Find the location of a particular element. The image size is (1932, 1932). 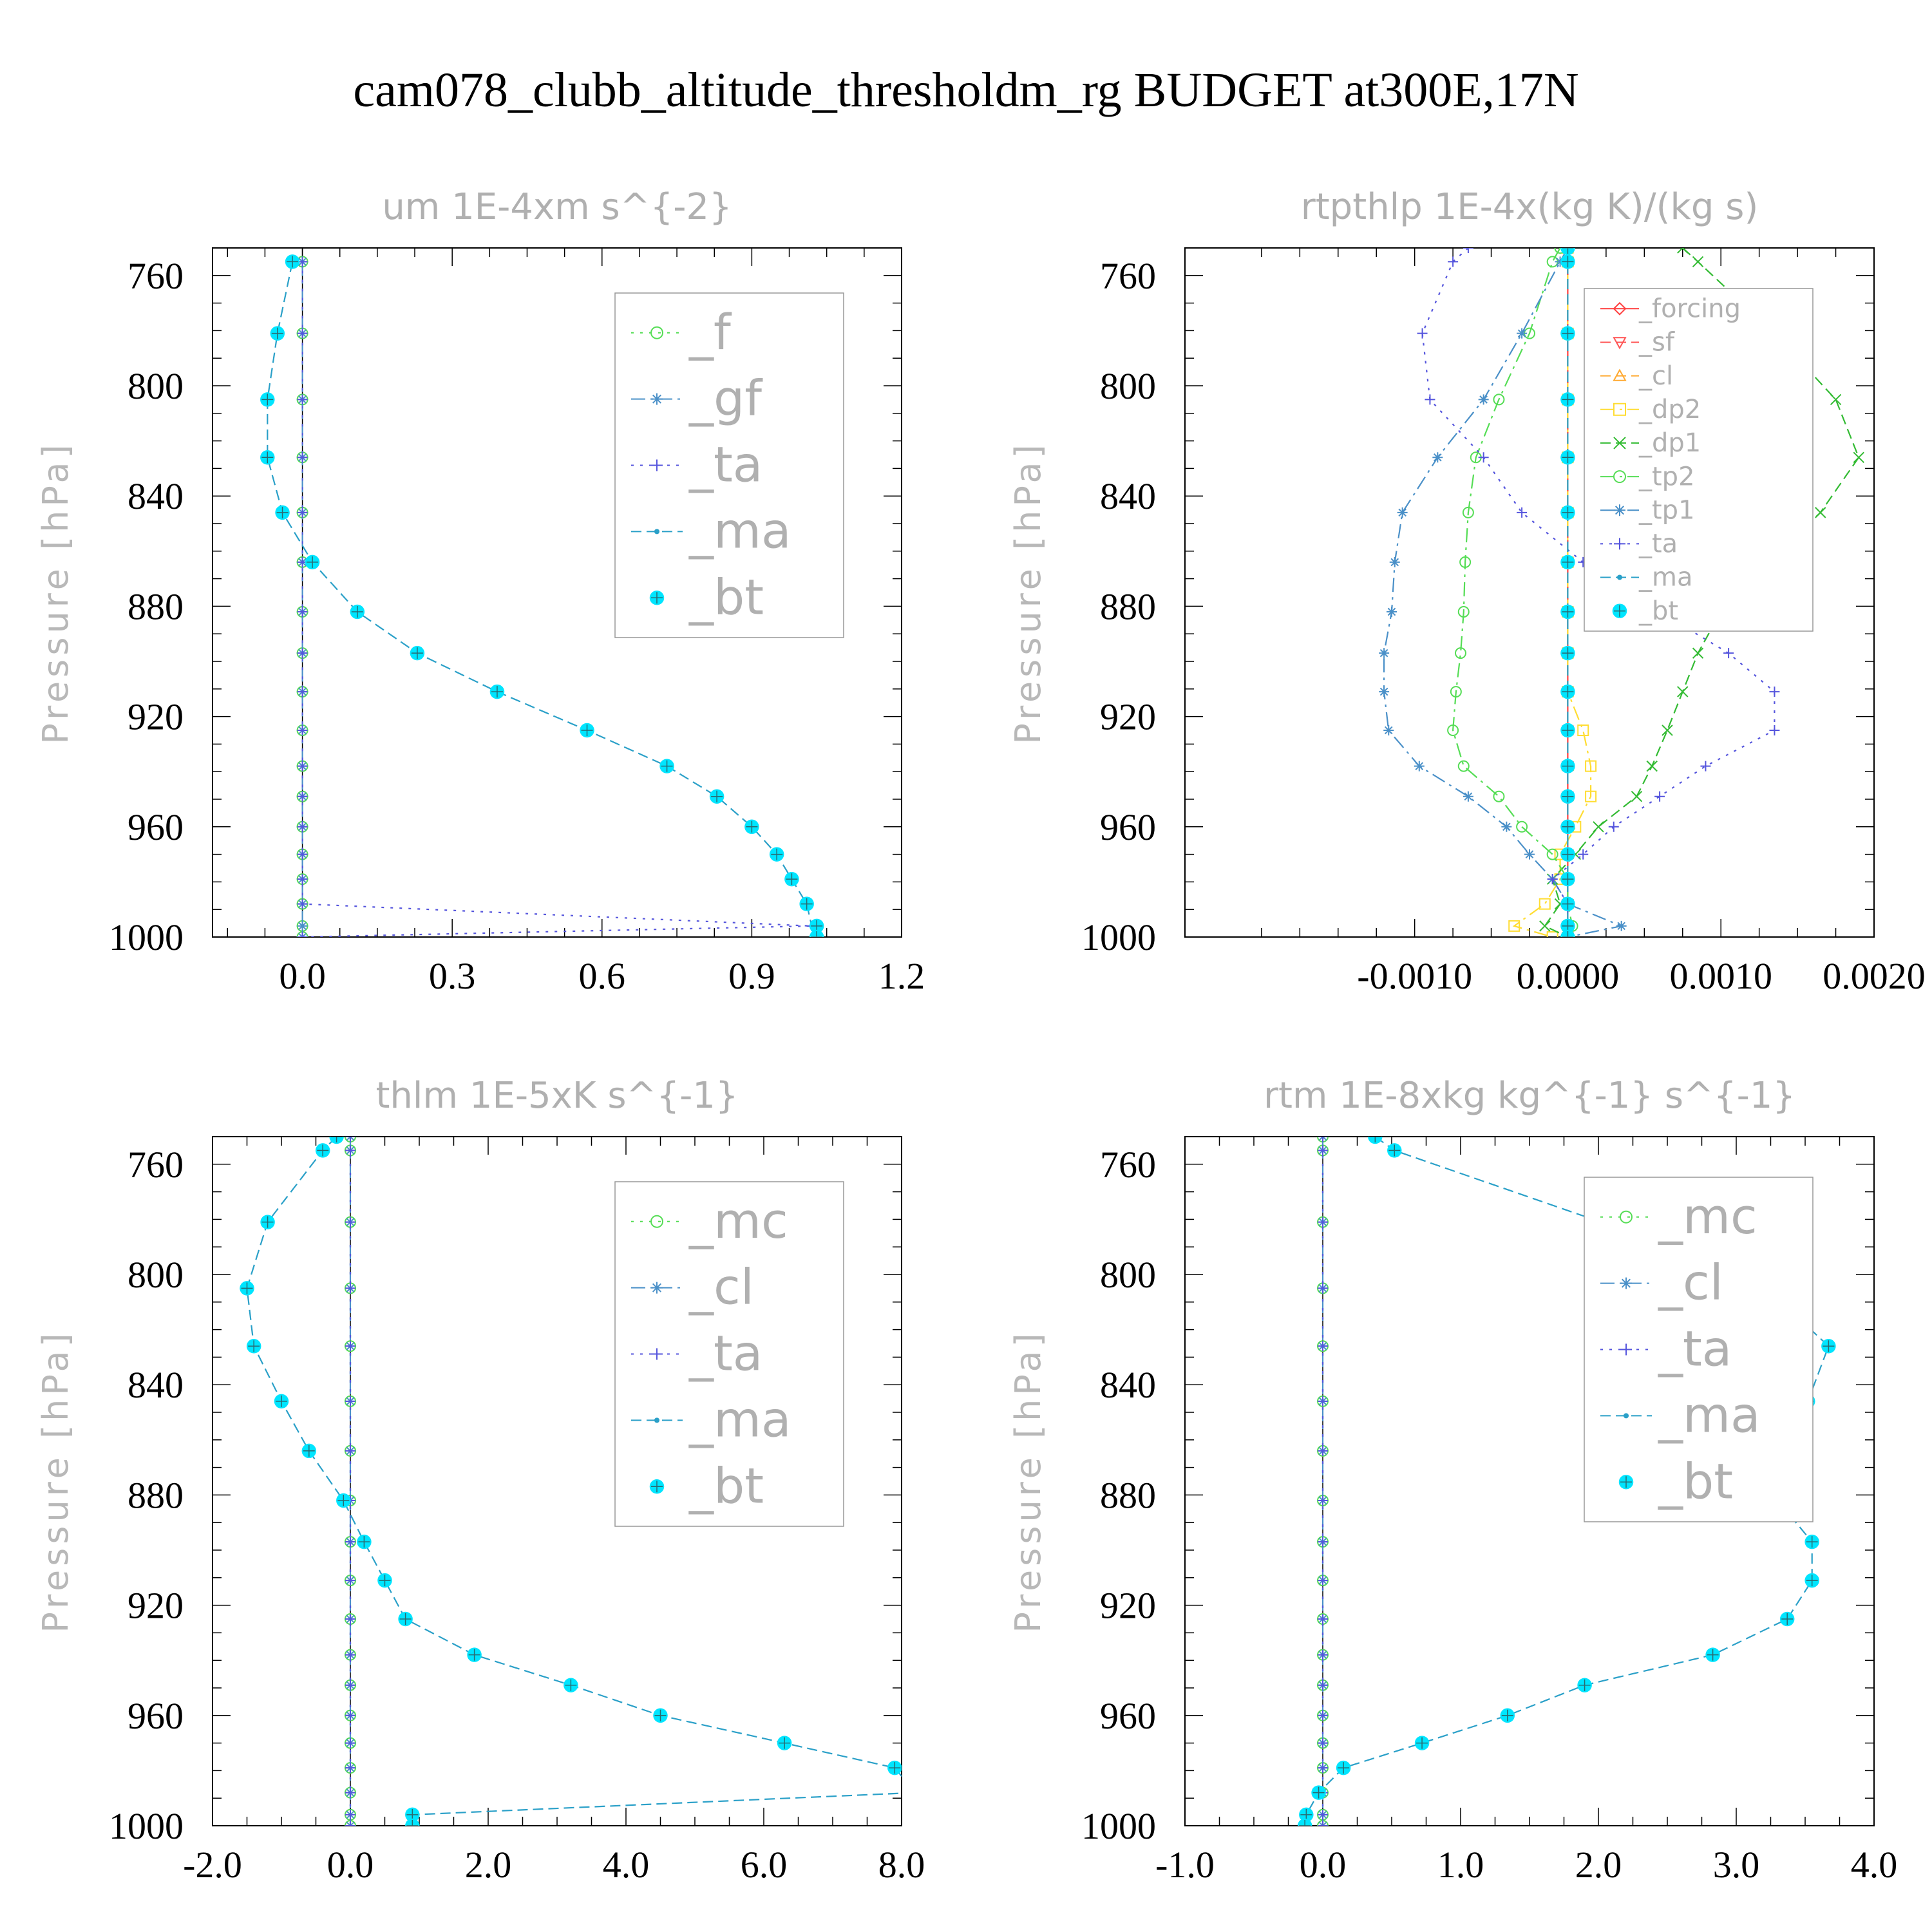

x-tick-label: 3.0 is located at coordinates (1737, 1865).